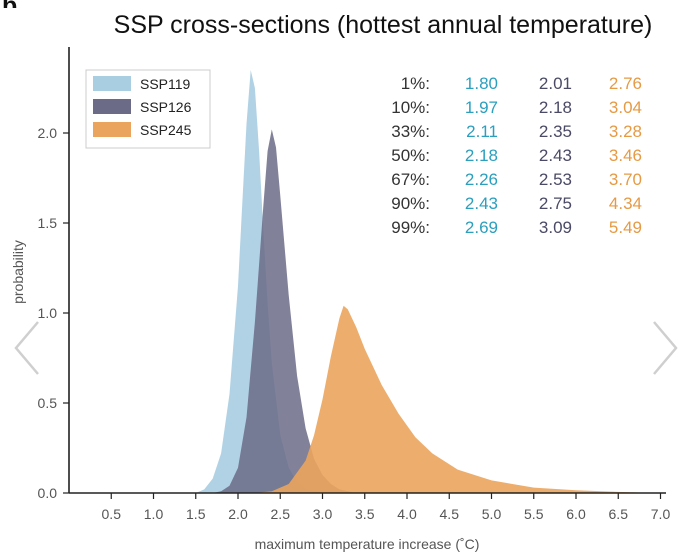 Image resolution: width=680 pixels, height=556 pixels. What do you see at coordinates (48, 313) in the screenshot?
I see `y-tick-label: 1.0` at bounding box center [48, 313].